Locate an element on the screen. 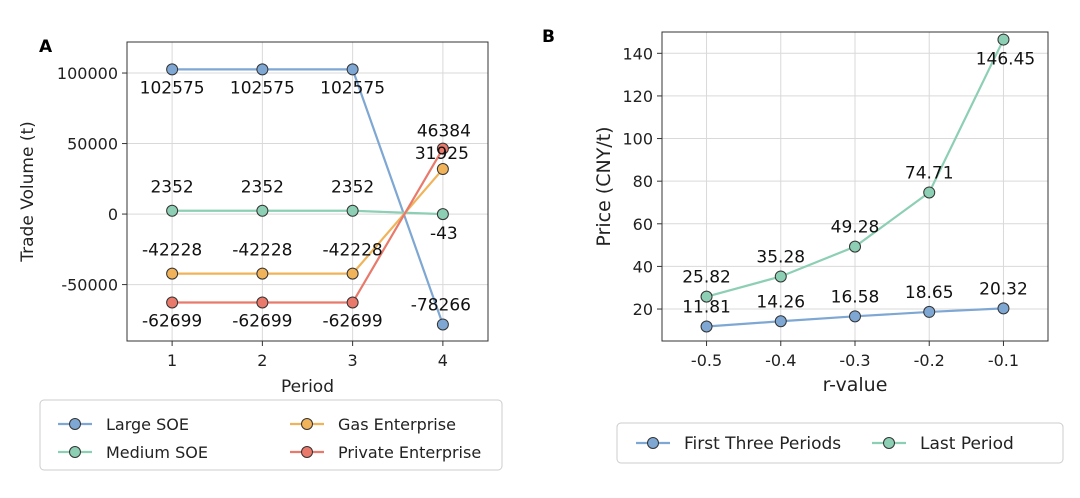  data-label: 46384 is located at coordinates (444, 132).